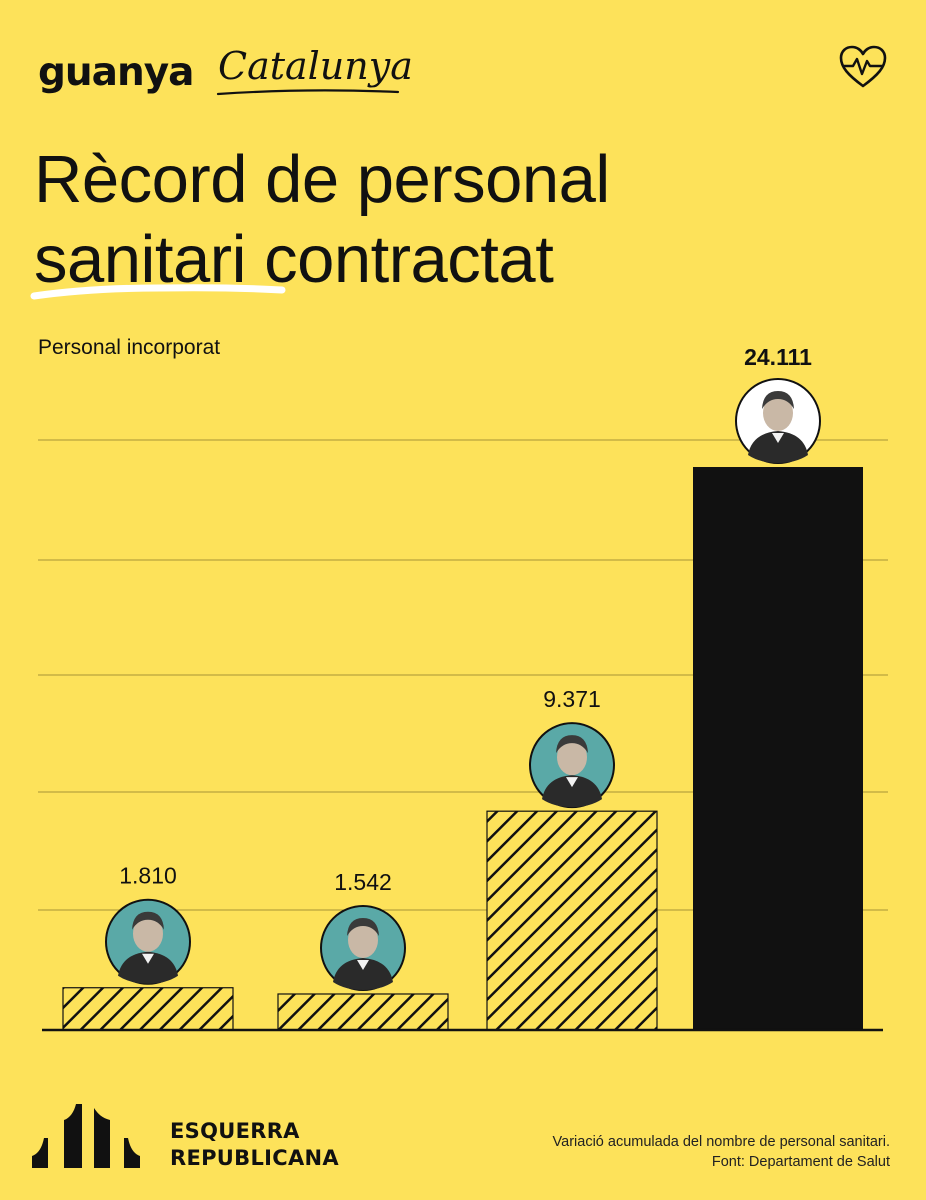 Image resolution: width=926 pixels, height=1200 pixels. Describe the element at coordinates (254, 1158) in the screenshot. I see `org-line-2: REPUBLICANA` at that location.